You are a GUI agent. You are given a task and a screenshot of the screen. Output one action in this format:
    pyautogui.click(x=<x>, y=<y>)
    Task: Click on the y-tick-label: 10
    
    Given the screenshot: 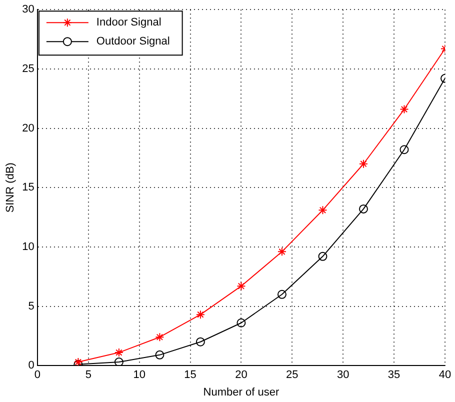 What is the action you would take?
    pyautogui.click(x=28, y=246)
    